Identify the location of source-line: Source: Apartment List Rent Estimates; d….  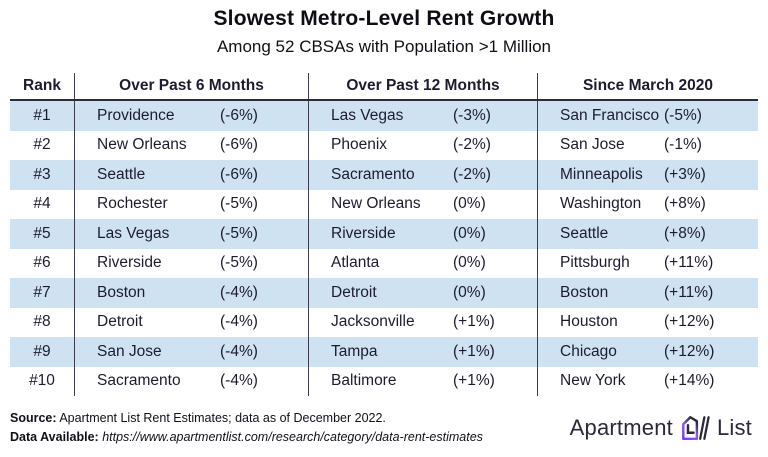
(246, 418).